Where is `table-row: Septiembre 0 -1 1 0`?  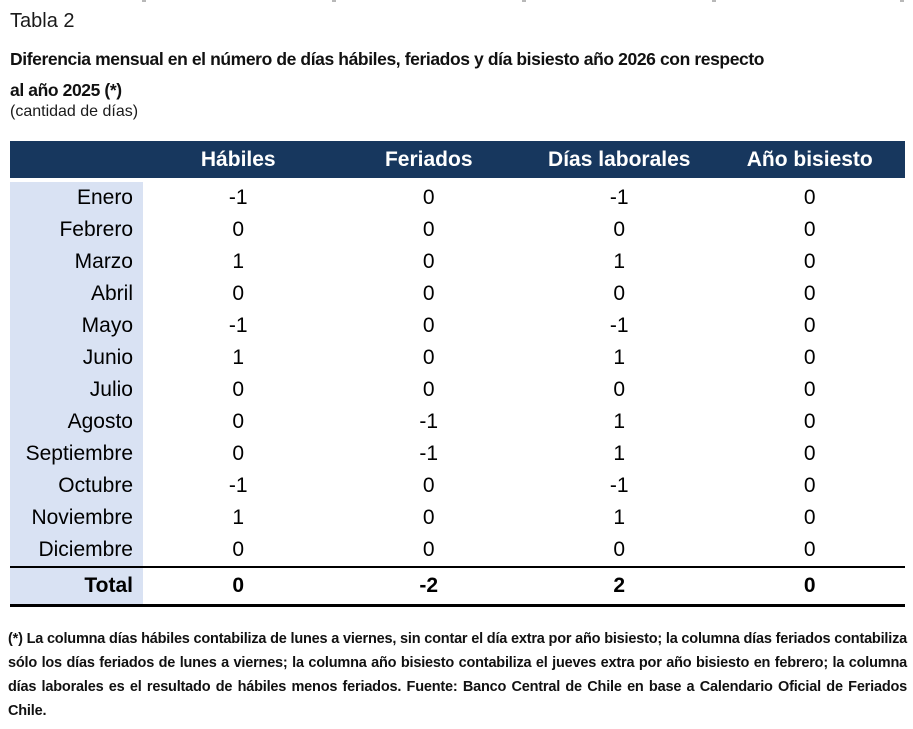 table-row: Septiembre 0 -1 1 0 is located at coordinates (457, 454).